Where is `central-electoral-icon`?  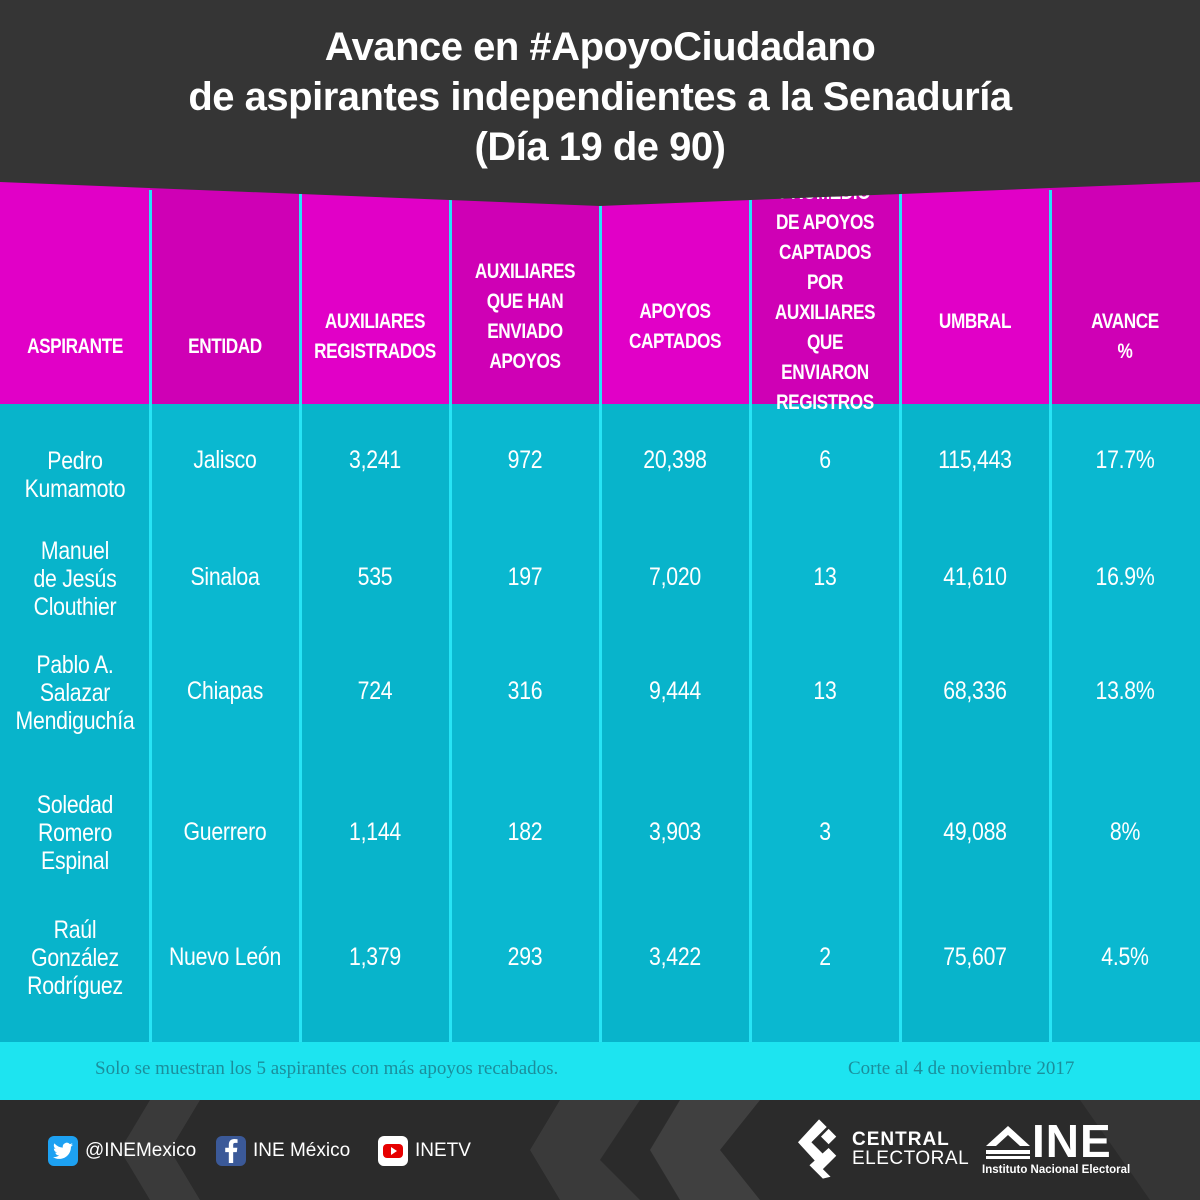
central-electoral-icon is located at coordinates (817, 1149).